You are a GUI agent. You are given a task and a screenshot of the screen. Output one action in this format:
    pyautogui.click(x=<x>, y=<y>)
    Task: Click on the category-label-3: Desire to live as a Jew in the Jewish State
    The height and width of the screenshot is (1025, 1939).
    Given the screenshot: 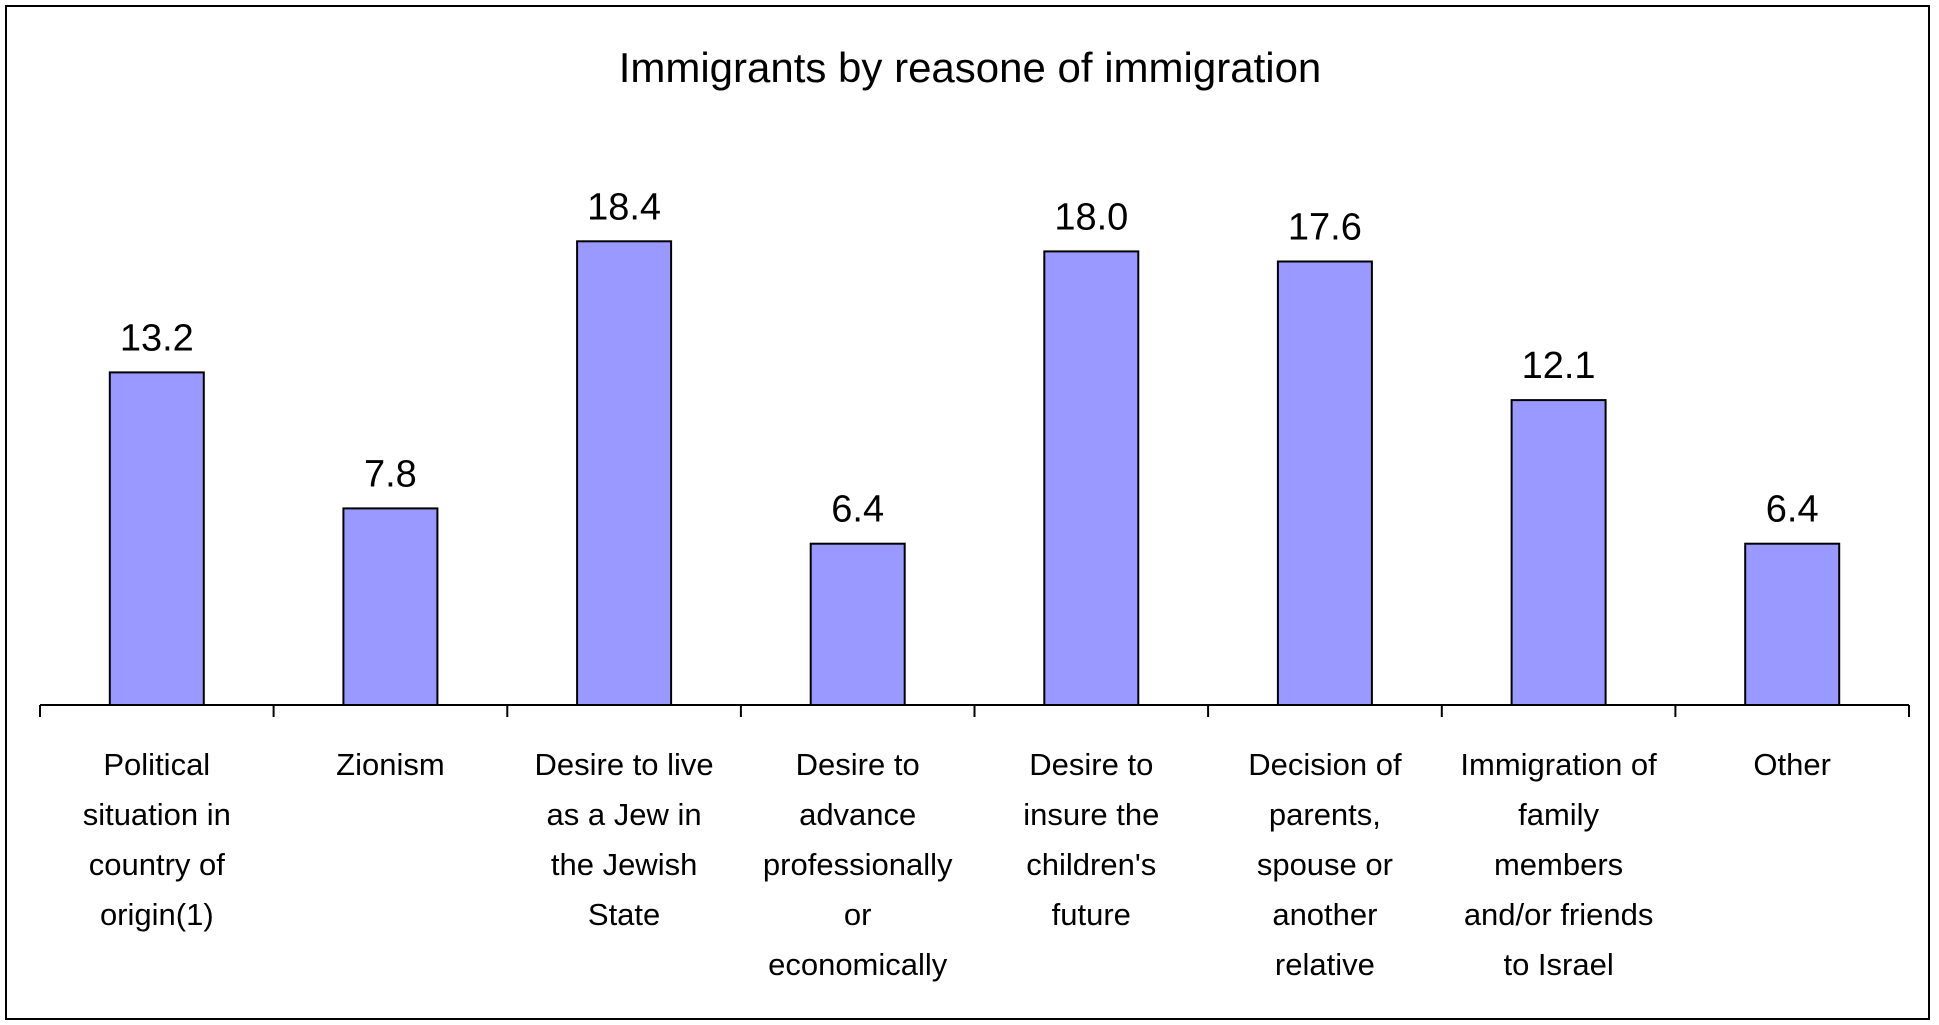 What is the action you would take?
    pyautogui.click(x=624, y=839)
    